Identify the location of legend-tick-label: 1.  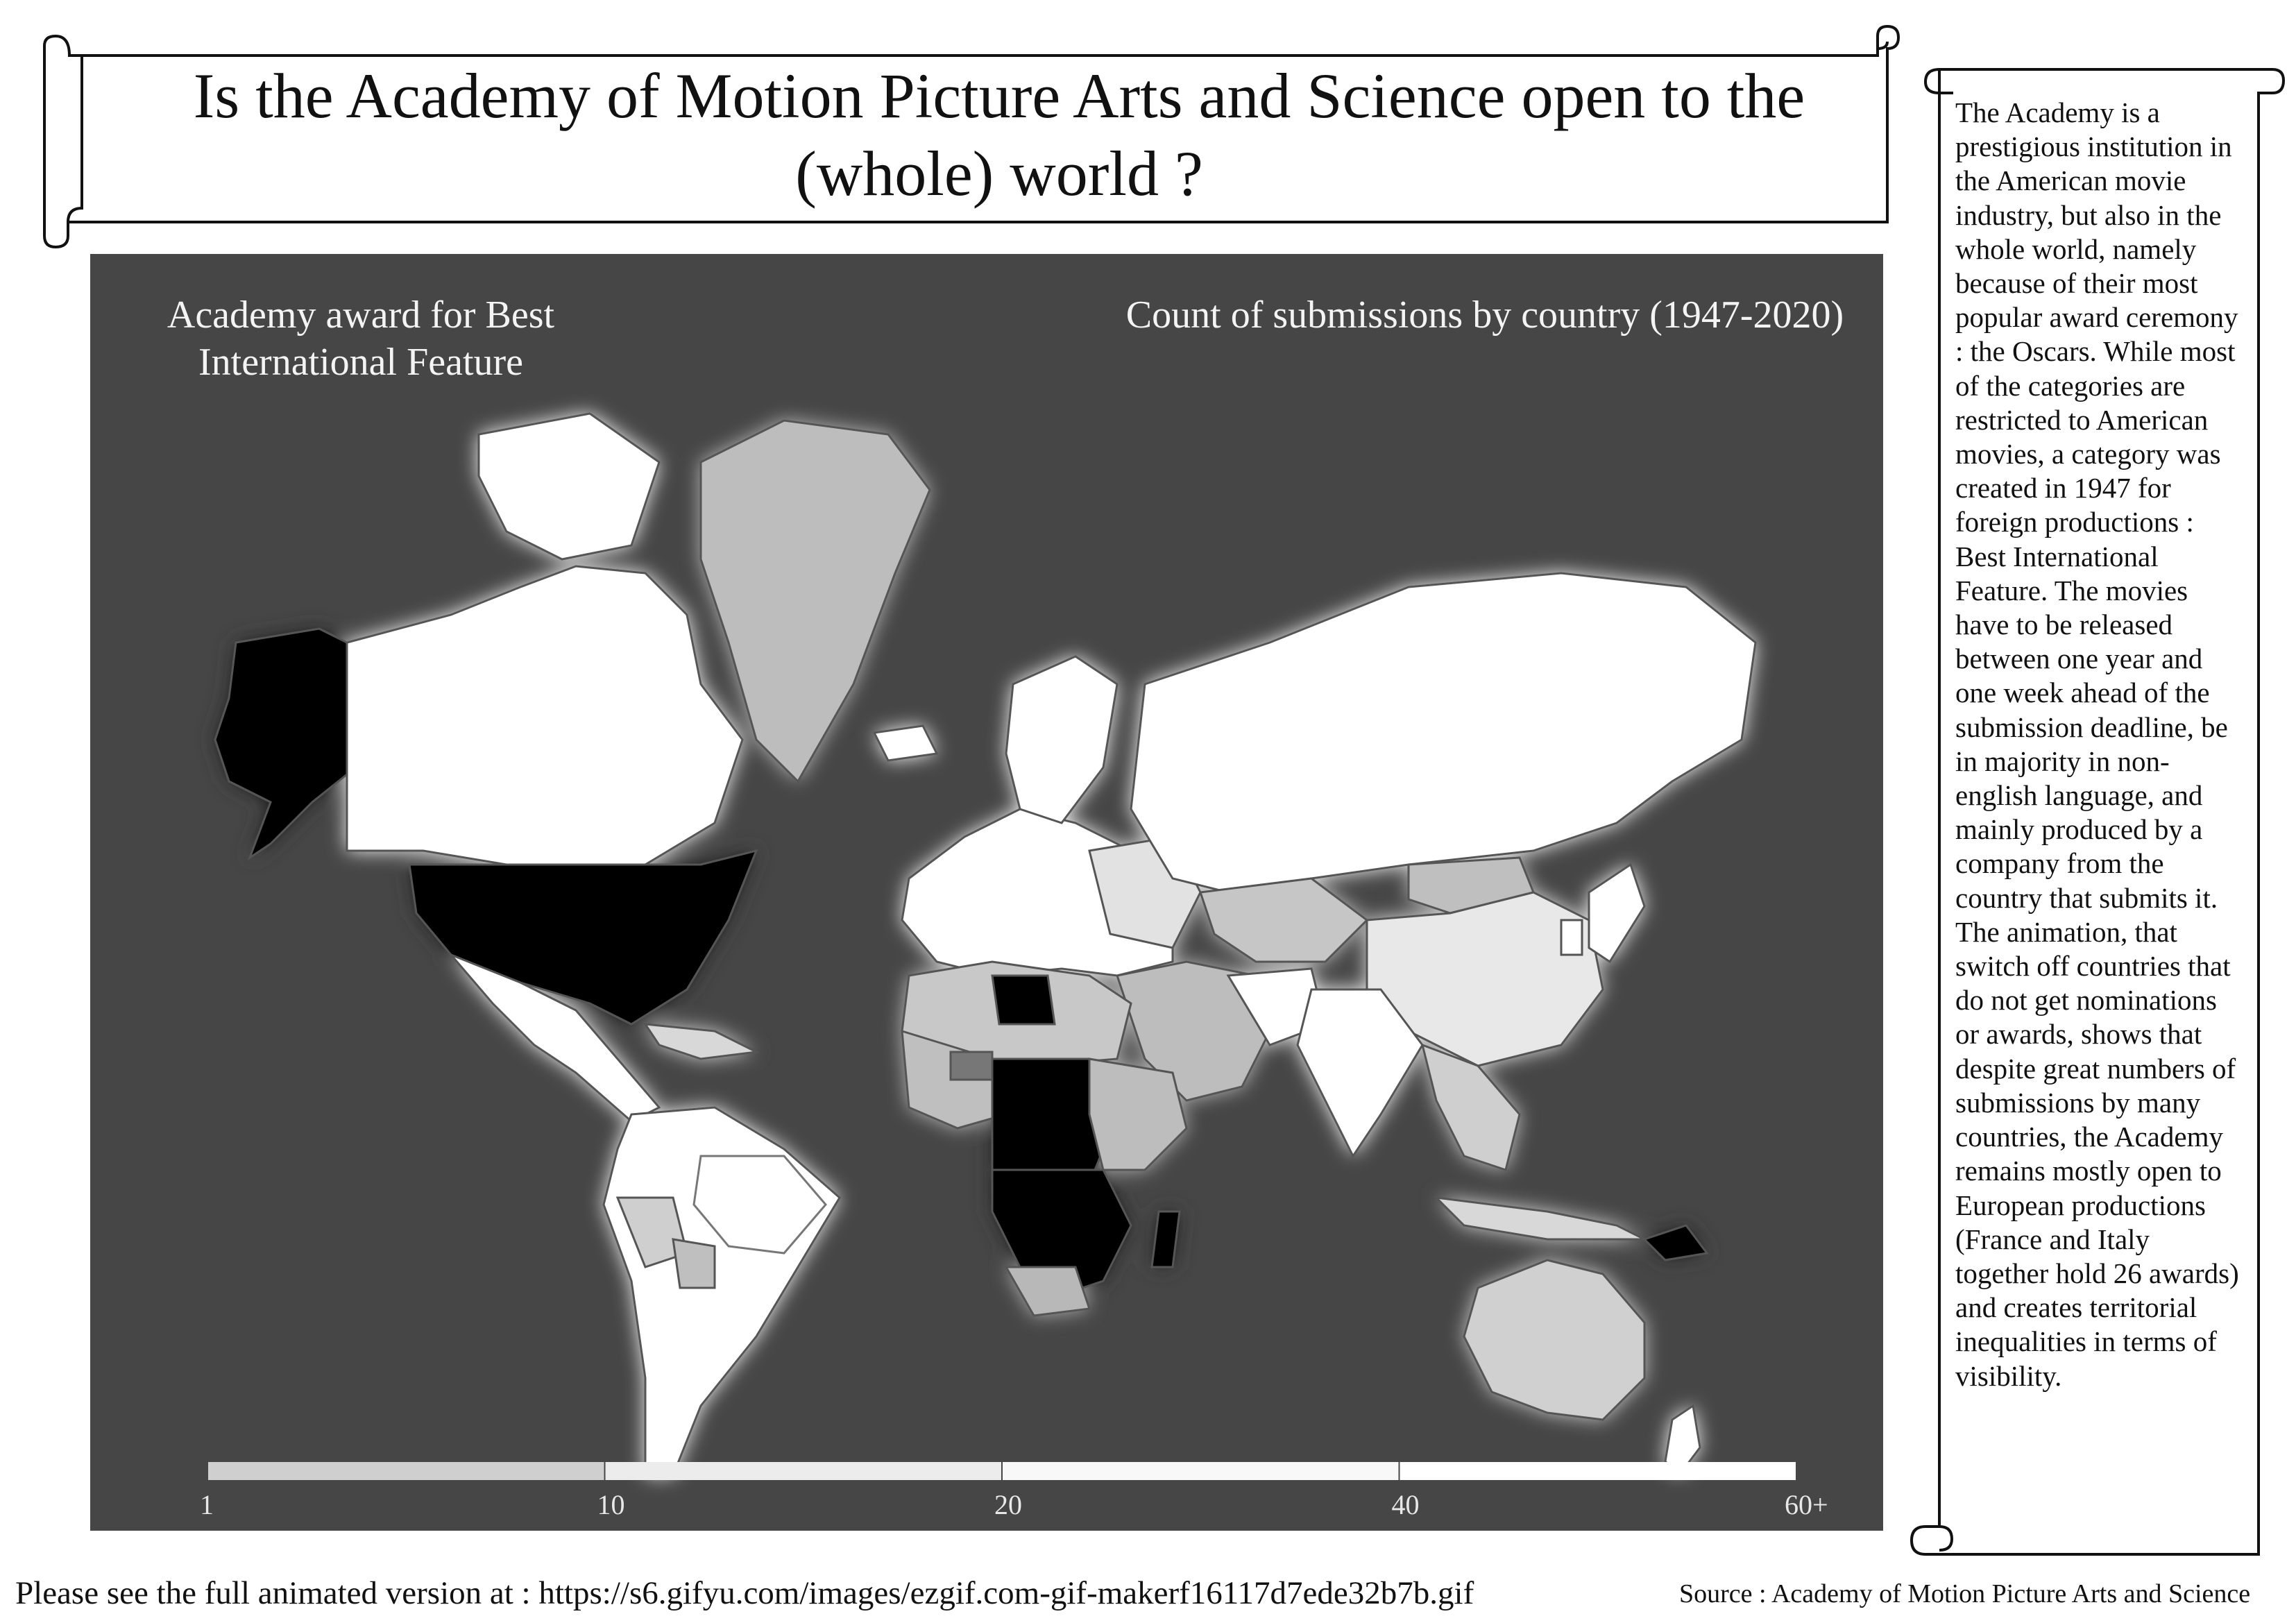
(207, 1504).